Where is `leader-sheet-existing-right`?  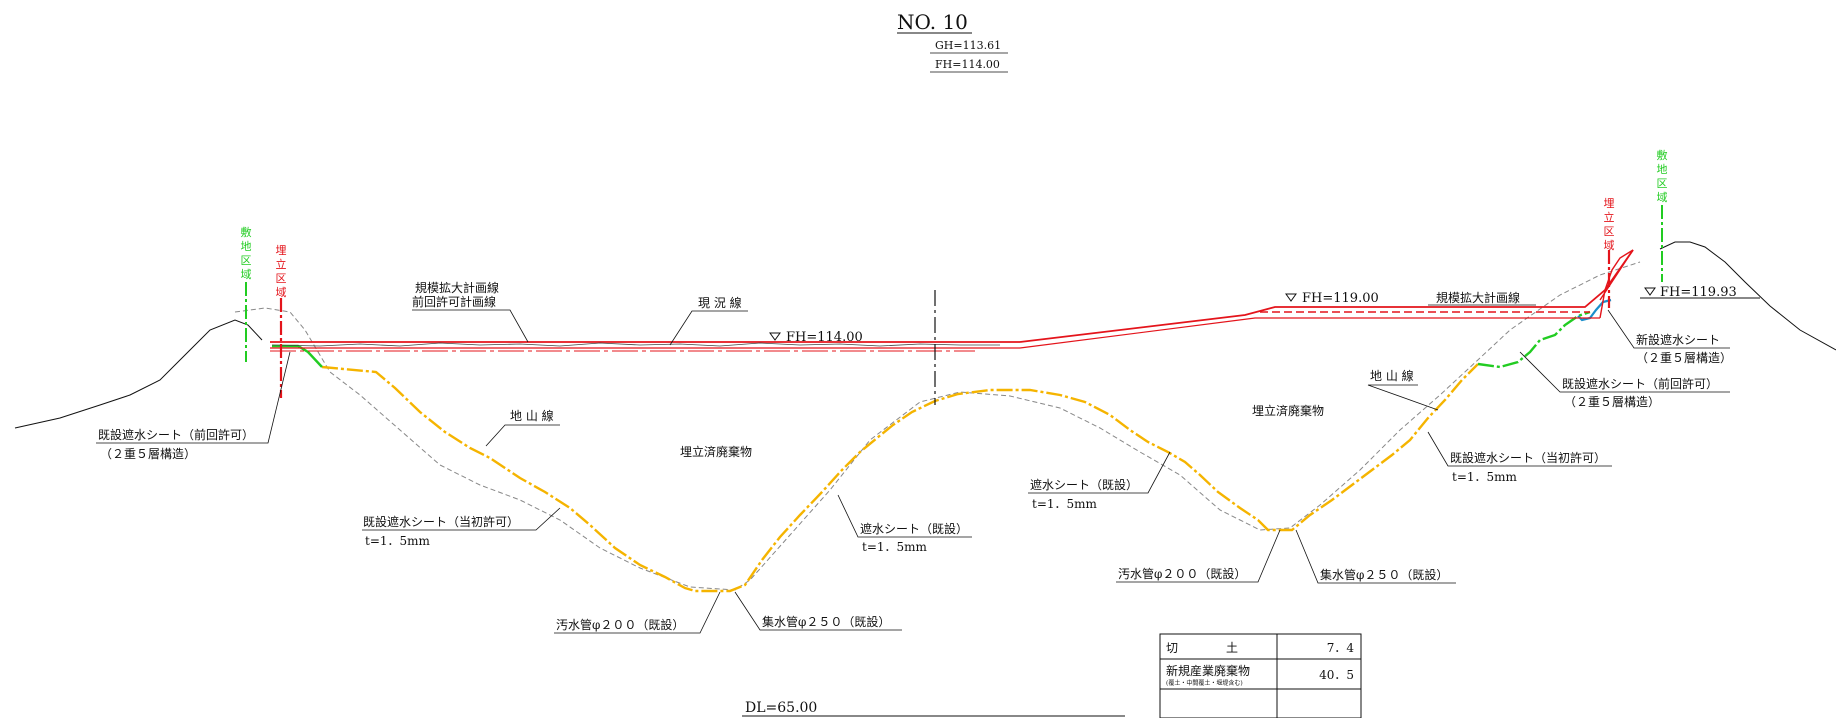
leader-sheet-existing-right is located at coordinates (1099, 472).